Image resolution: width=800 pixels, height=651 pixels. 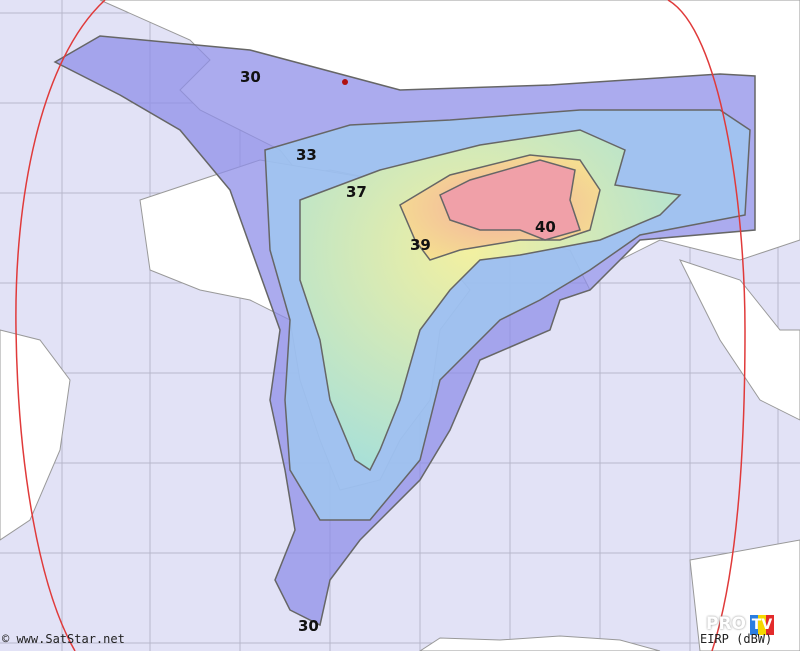 What do you see at coordinates (63, 639) in the screenshot?
I see `copyright-credit: © www.SatStar.net` at bounding box center [63, 639].